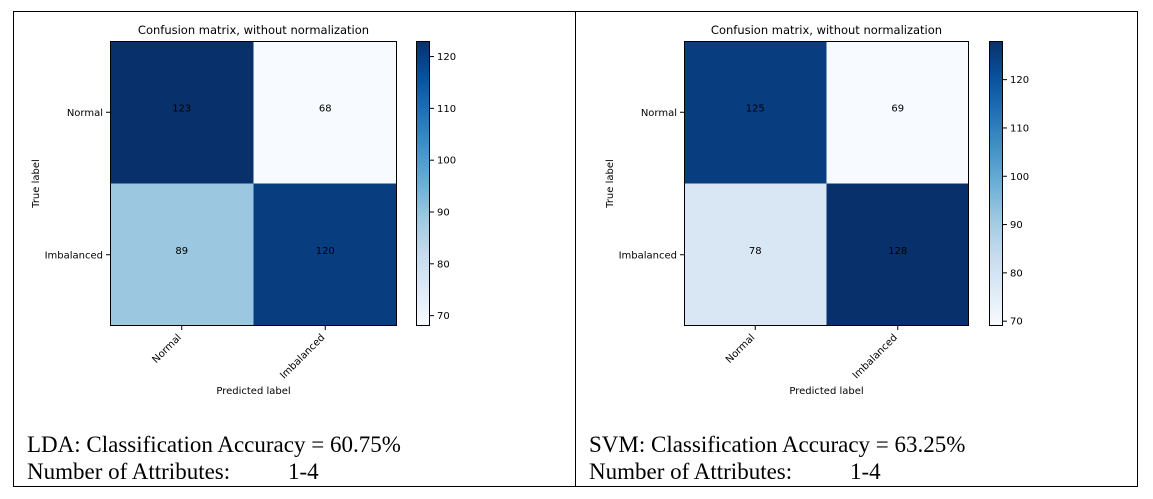  What do you see at coordinates (325, 108) in the screenshot?
I see `lda-cell-value-0-1: 68` at bounding box center [325, 108].